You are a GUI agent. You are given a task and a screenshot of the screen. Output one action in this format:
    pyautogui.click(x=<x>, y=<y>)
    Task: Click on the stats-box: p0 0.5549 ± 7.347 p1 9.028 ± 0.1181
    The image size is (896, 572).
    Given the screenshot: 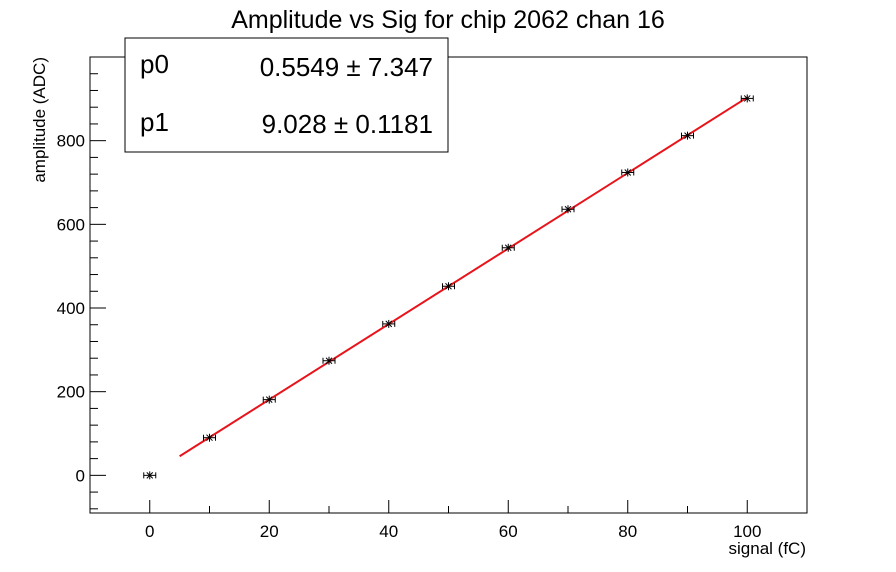 What is the action you would take?
    pyautogui.click(x=286, y=95)
    